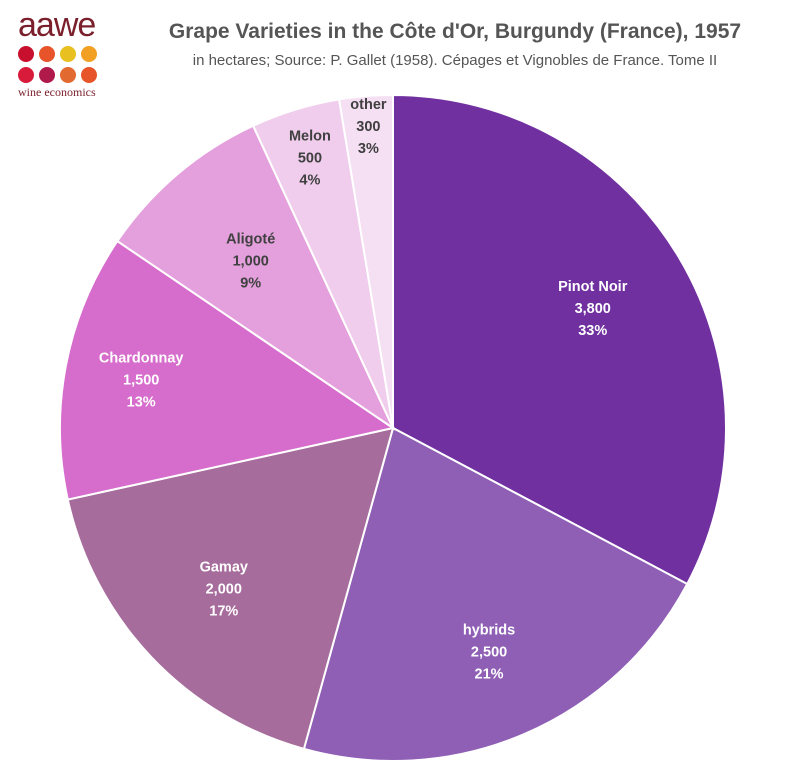 The image size is (800, 776). I want to click on slice-label: Chardonnay 1,500 13%, so click(141, 381).